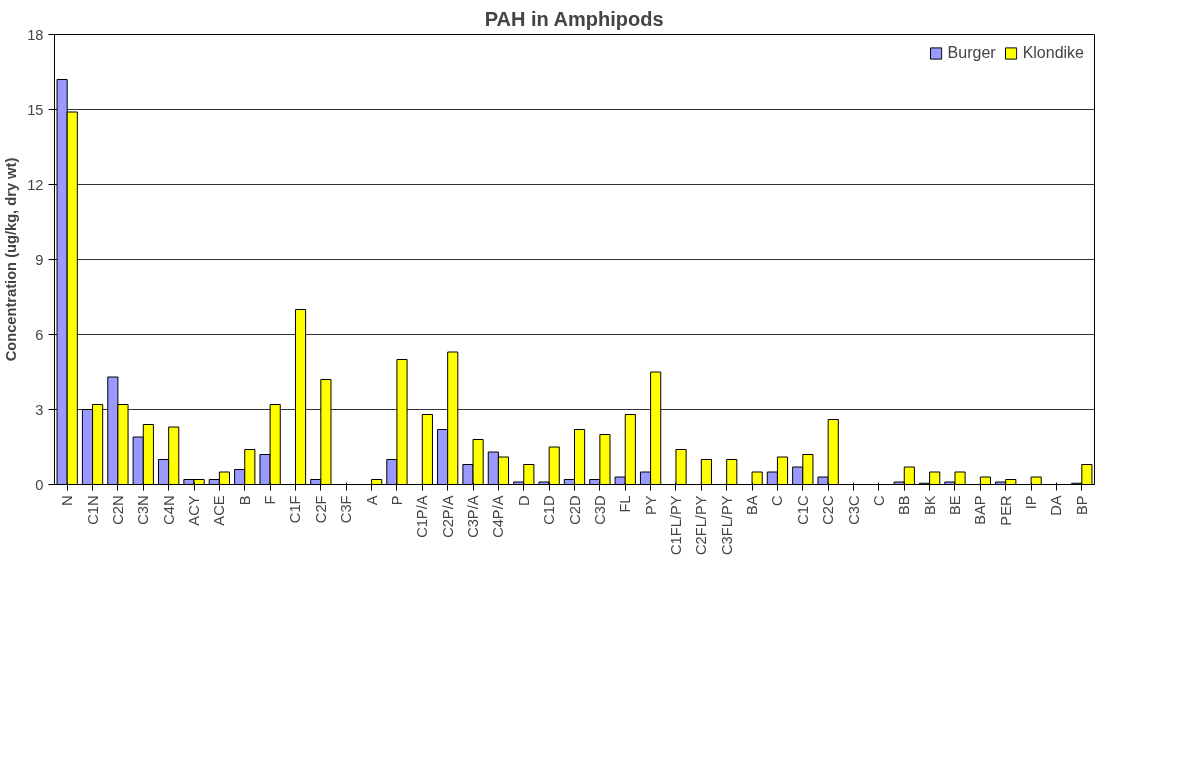 The width and height of the screenshot is (1195, 776). I want to click on x-tick-label: BA, so click(752, 505).